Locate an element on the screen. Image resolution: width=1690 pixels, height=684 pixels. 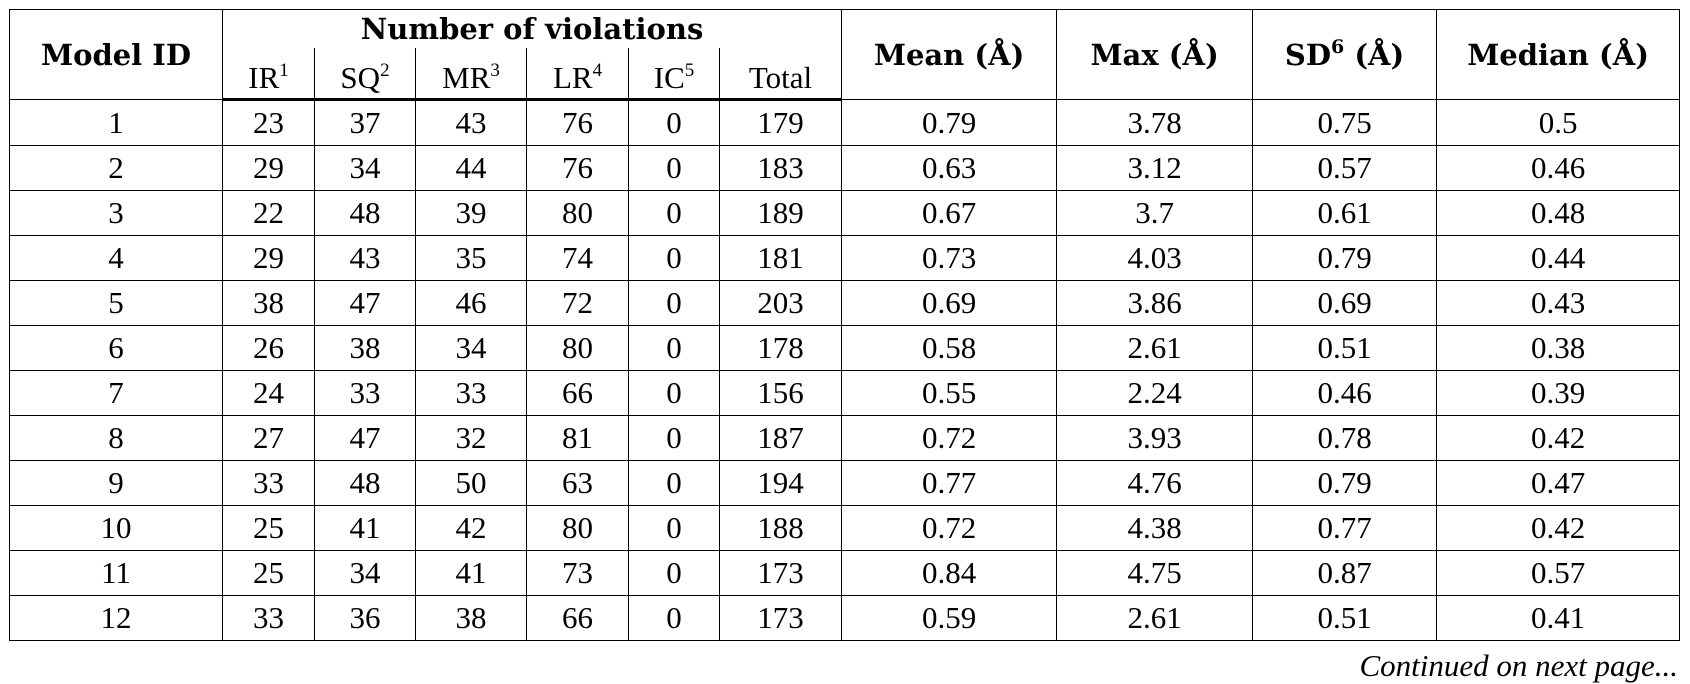
table-cell: 2 is located at coordinates (116, 168).